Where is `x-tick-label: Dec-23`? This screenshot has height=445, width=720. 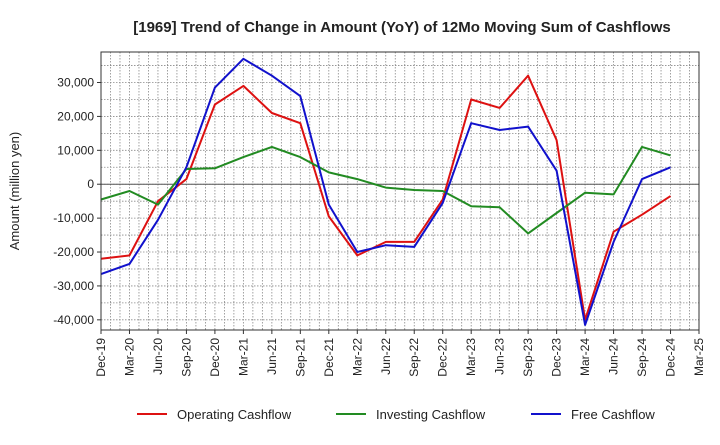 x-tick-label: Dec-23 is located at coordinates (557, 357).